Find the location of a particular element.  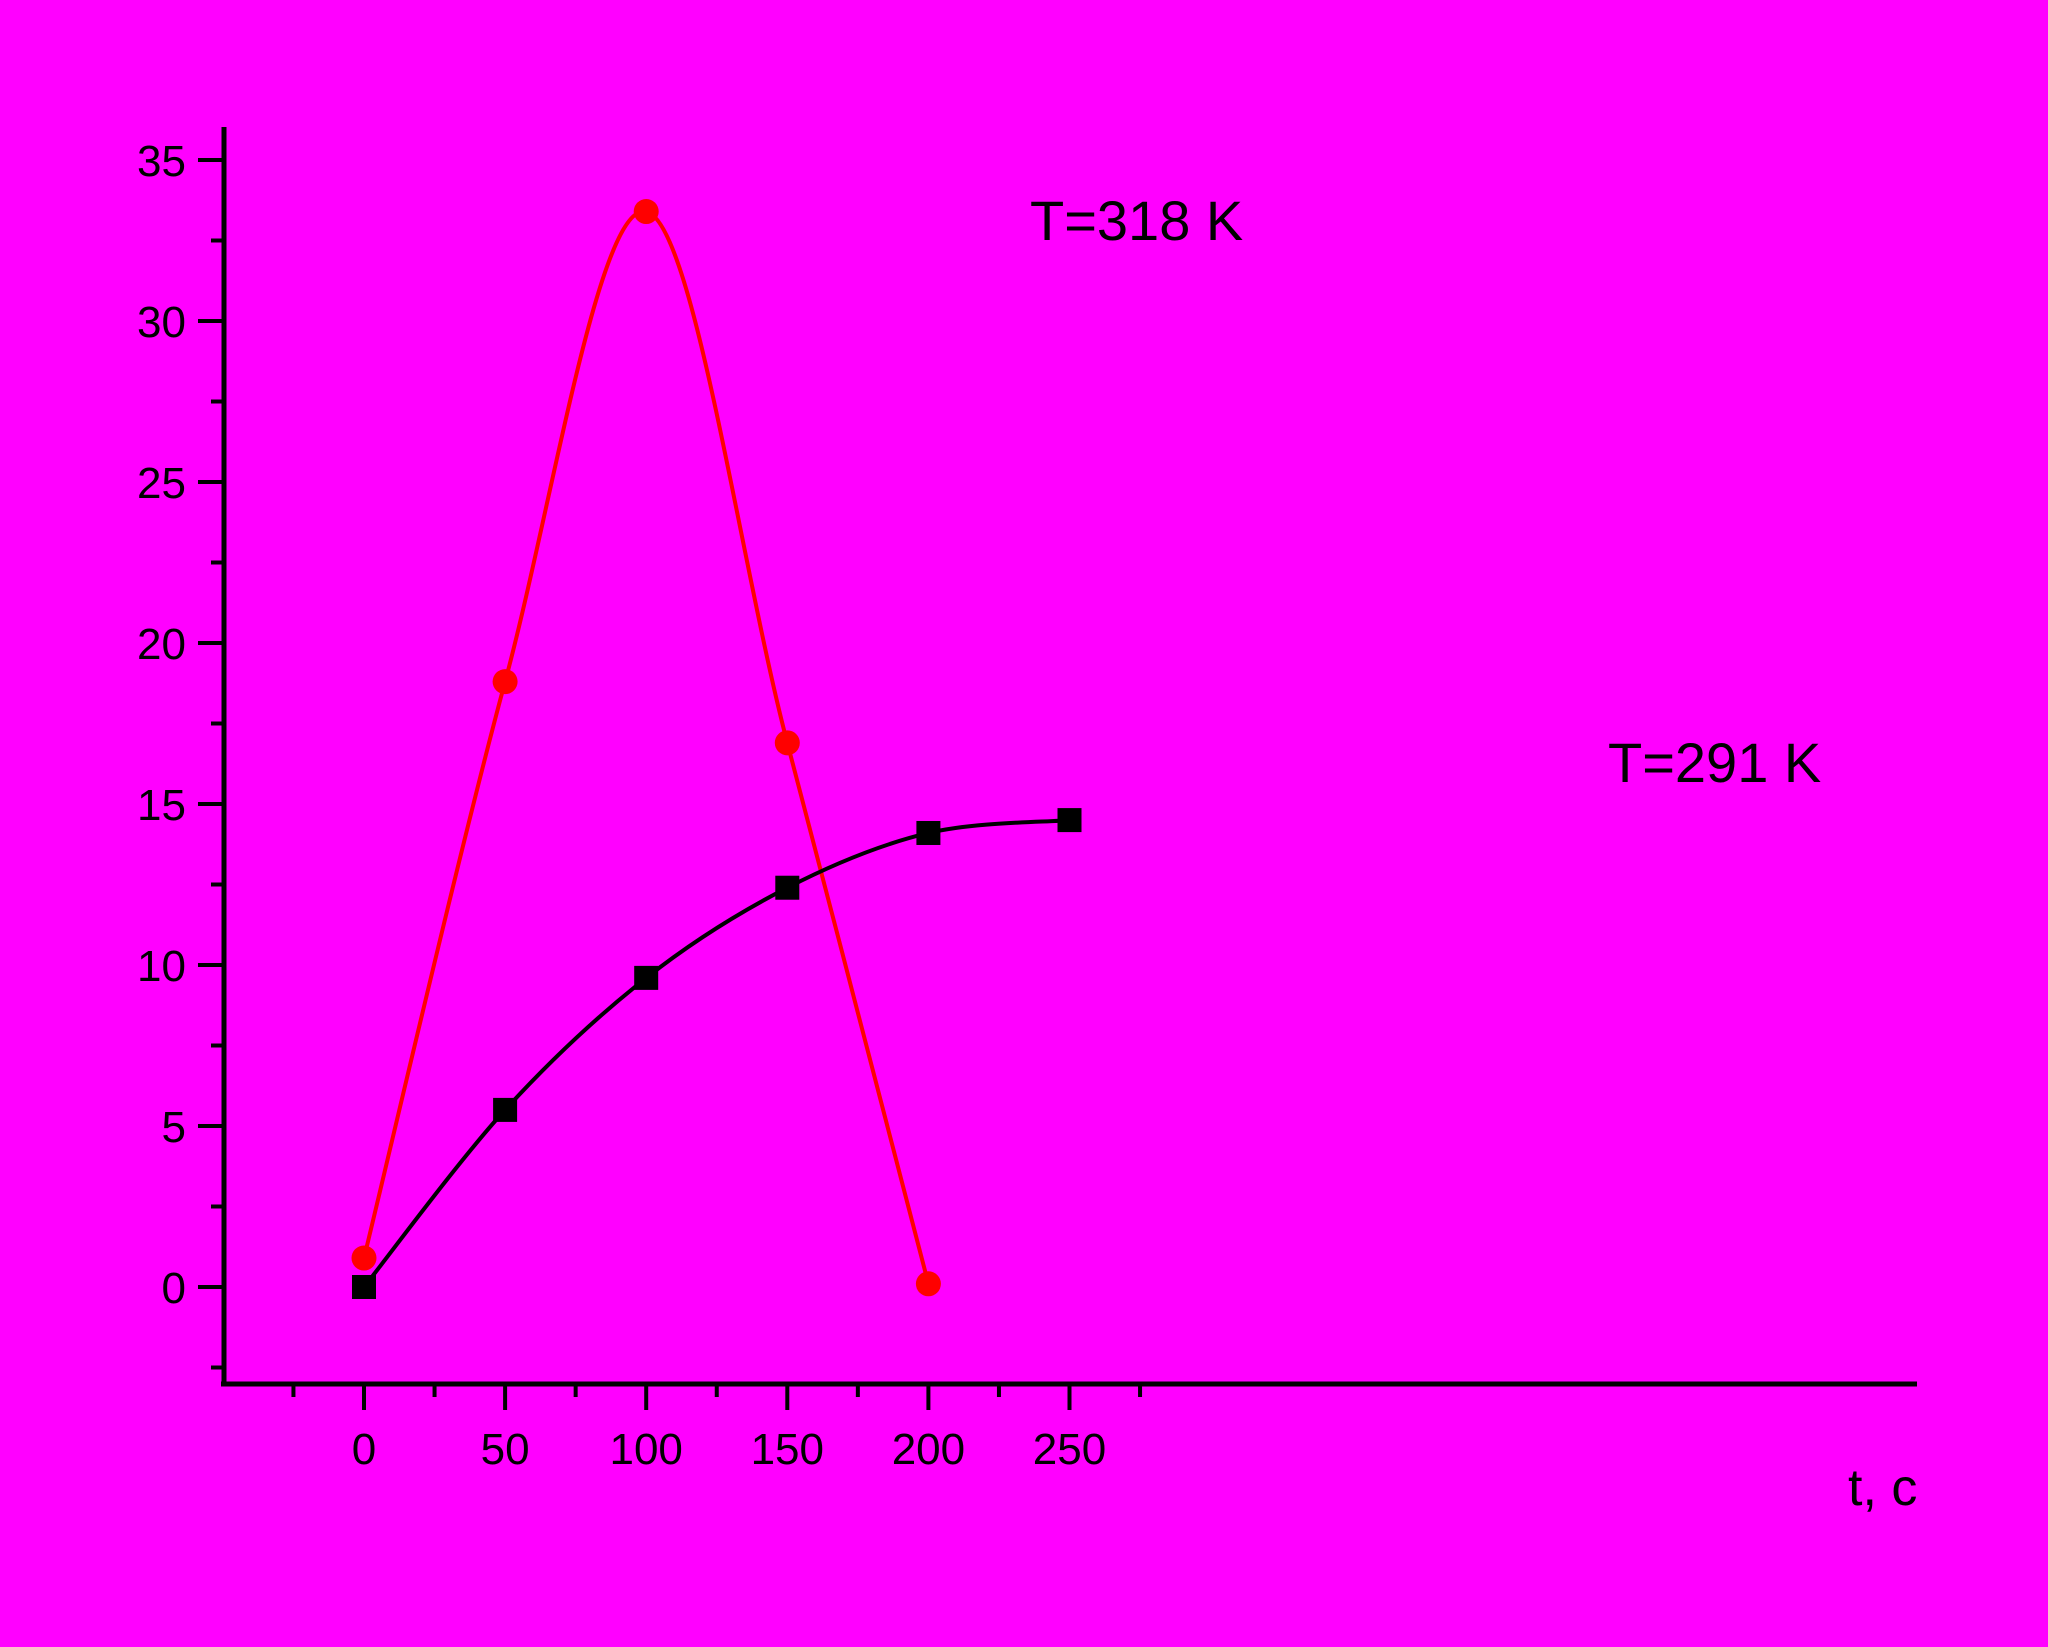

x-tick-label: 50 is located at coordinates (505, 1449).